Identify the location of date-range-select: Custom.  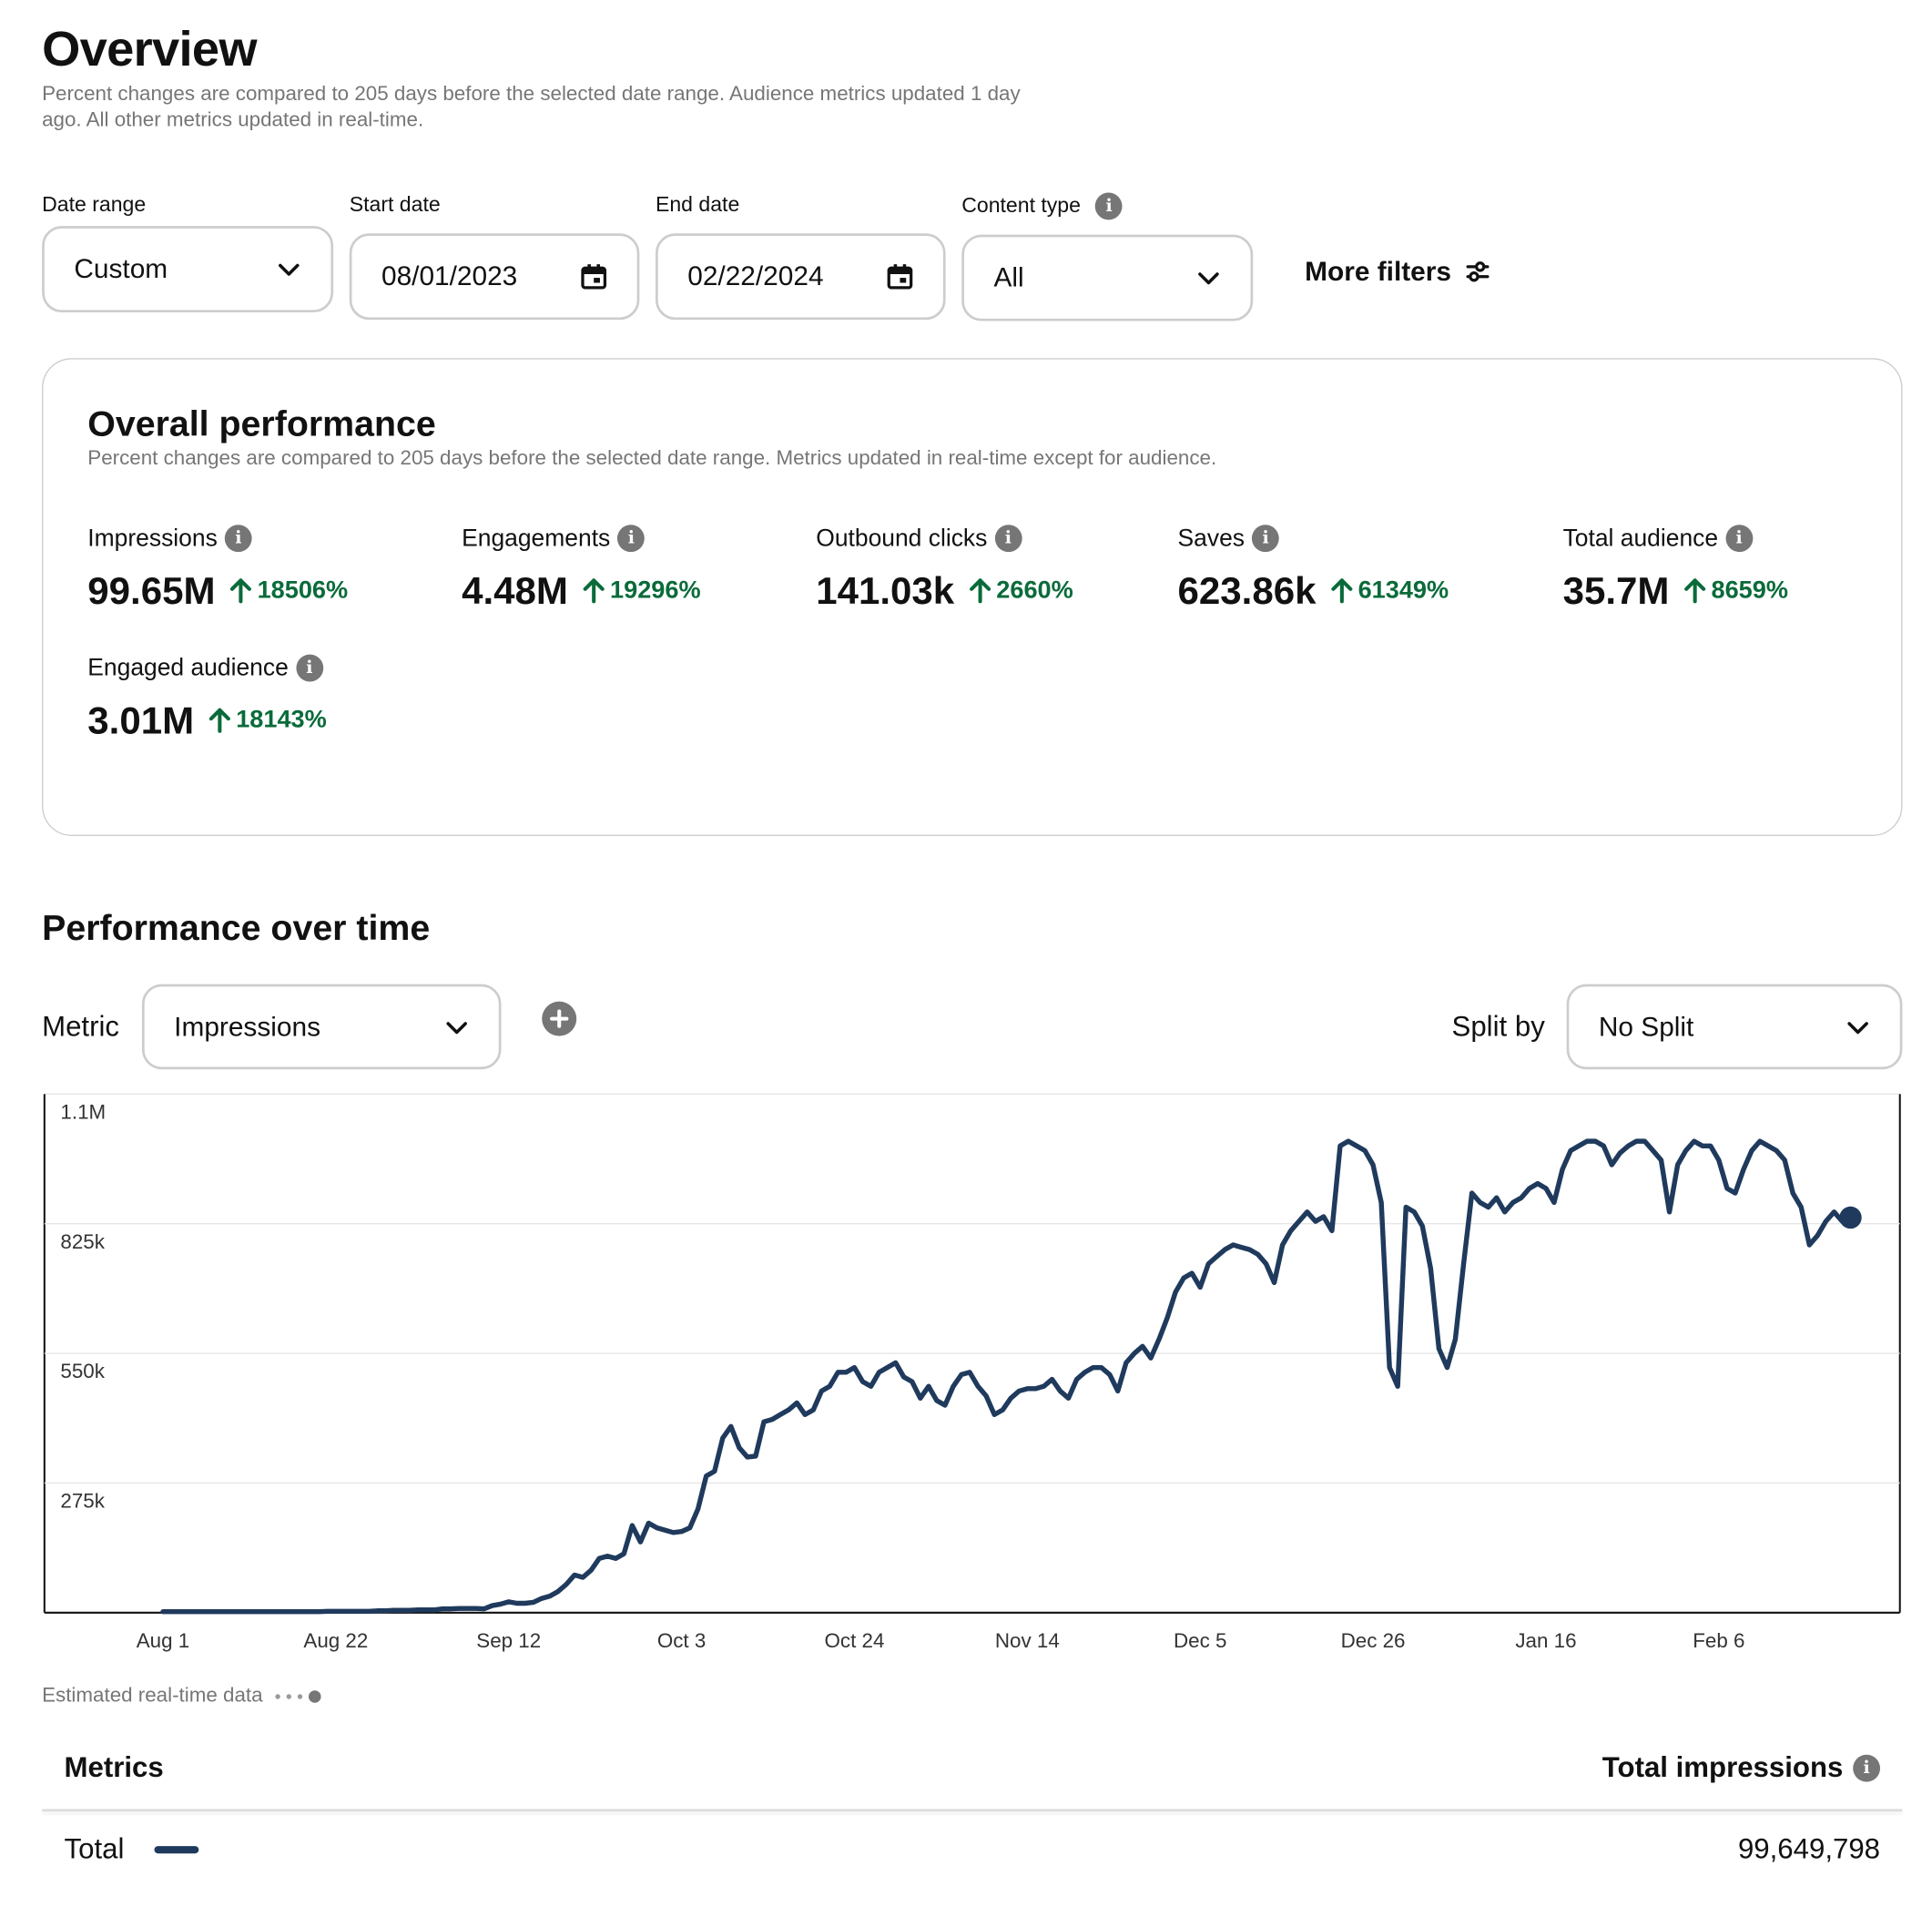
(188, 269).